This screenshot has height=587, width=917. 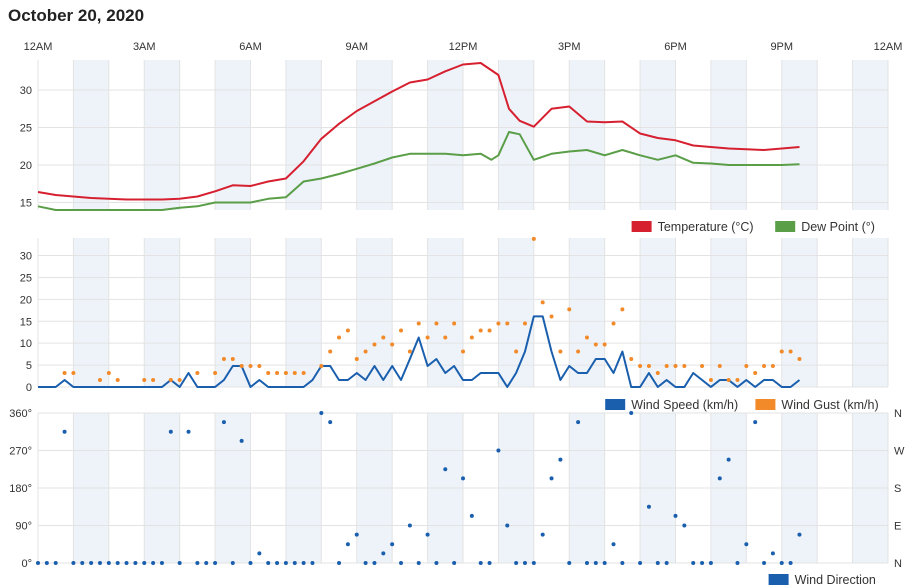 I want to click on y-tick-label: 180°, so click(x=20, y=489).